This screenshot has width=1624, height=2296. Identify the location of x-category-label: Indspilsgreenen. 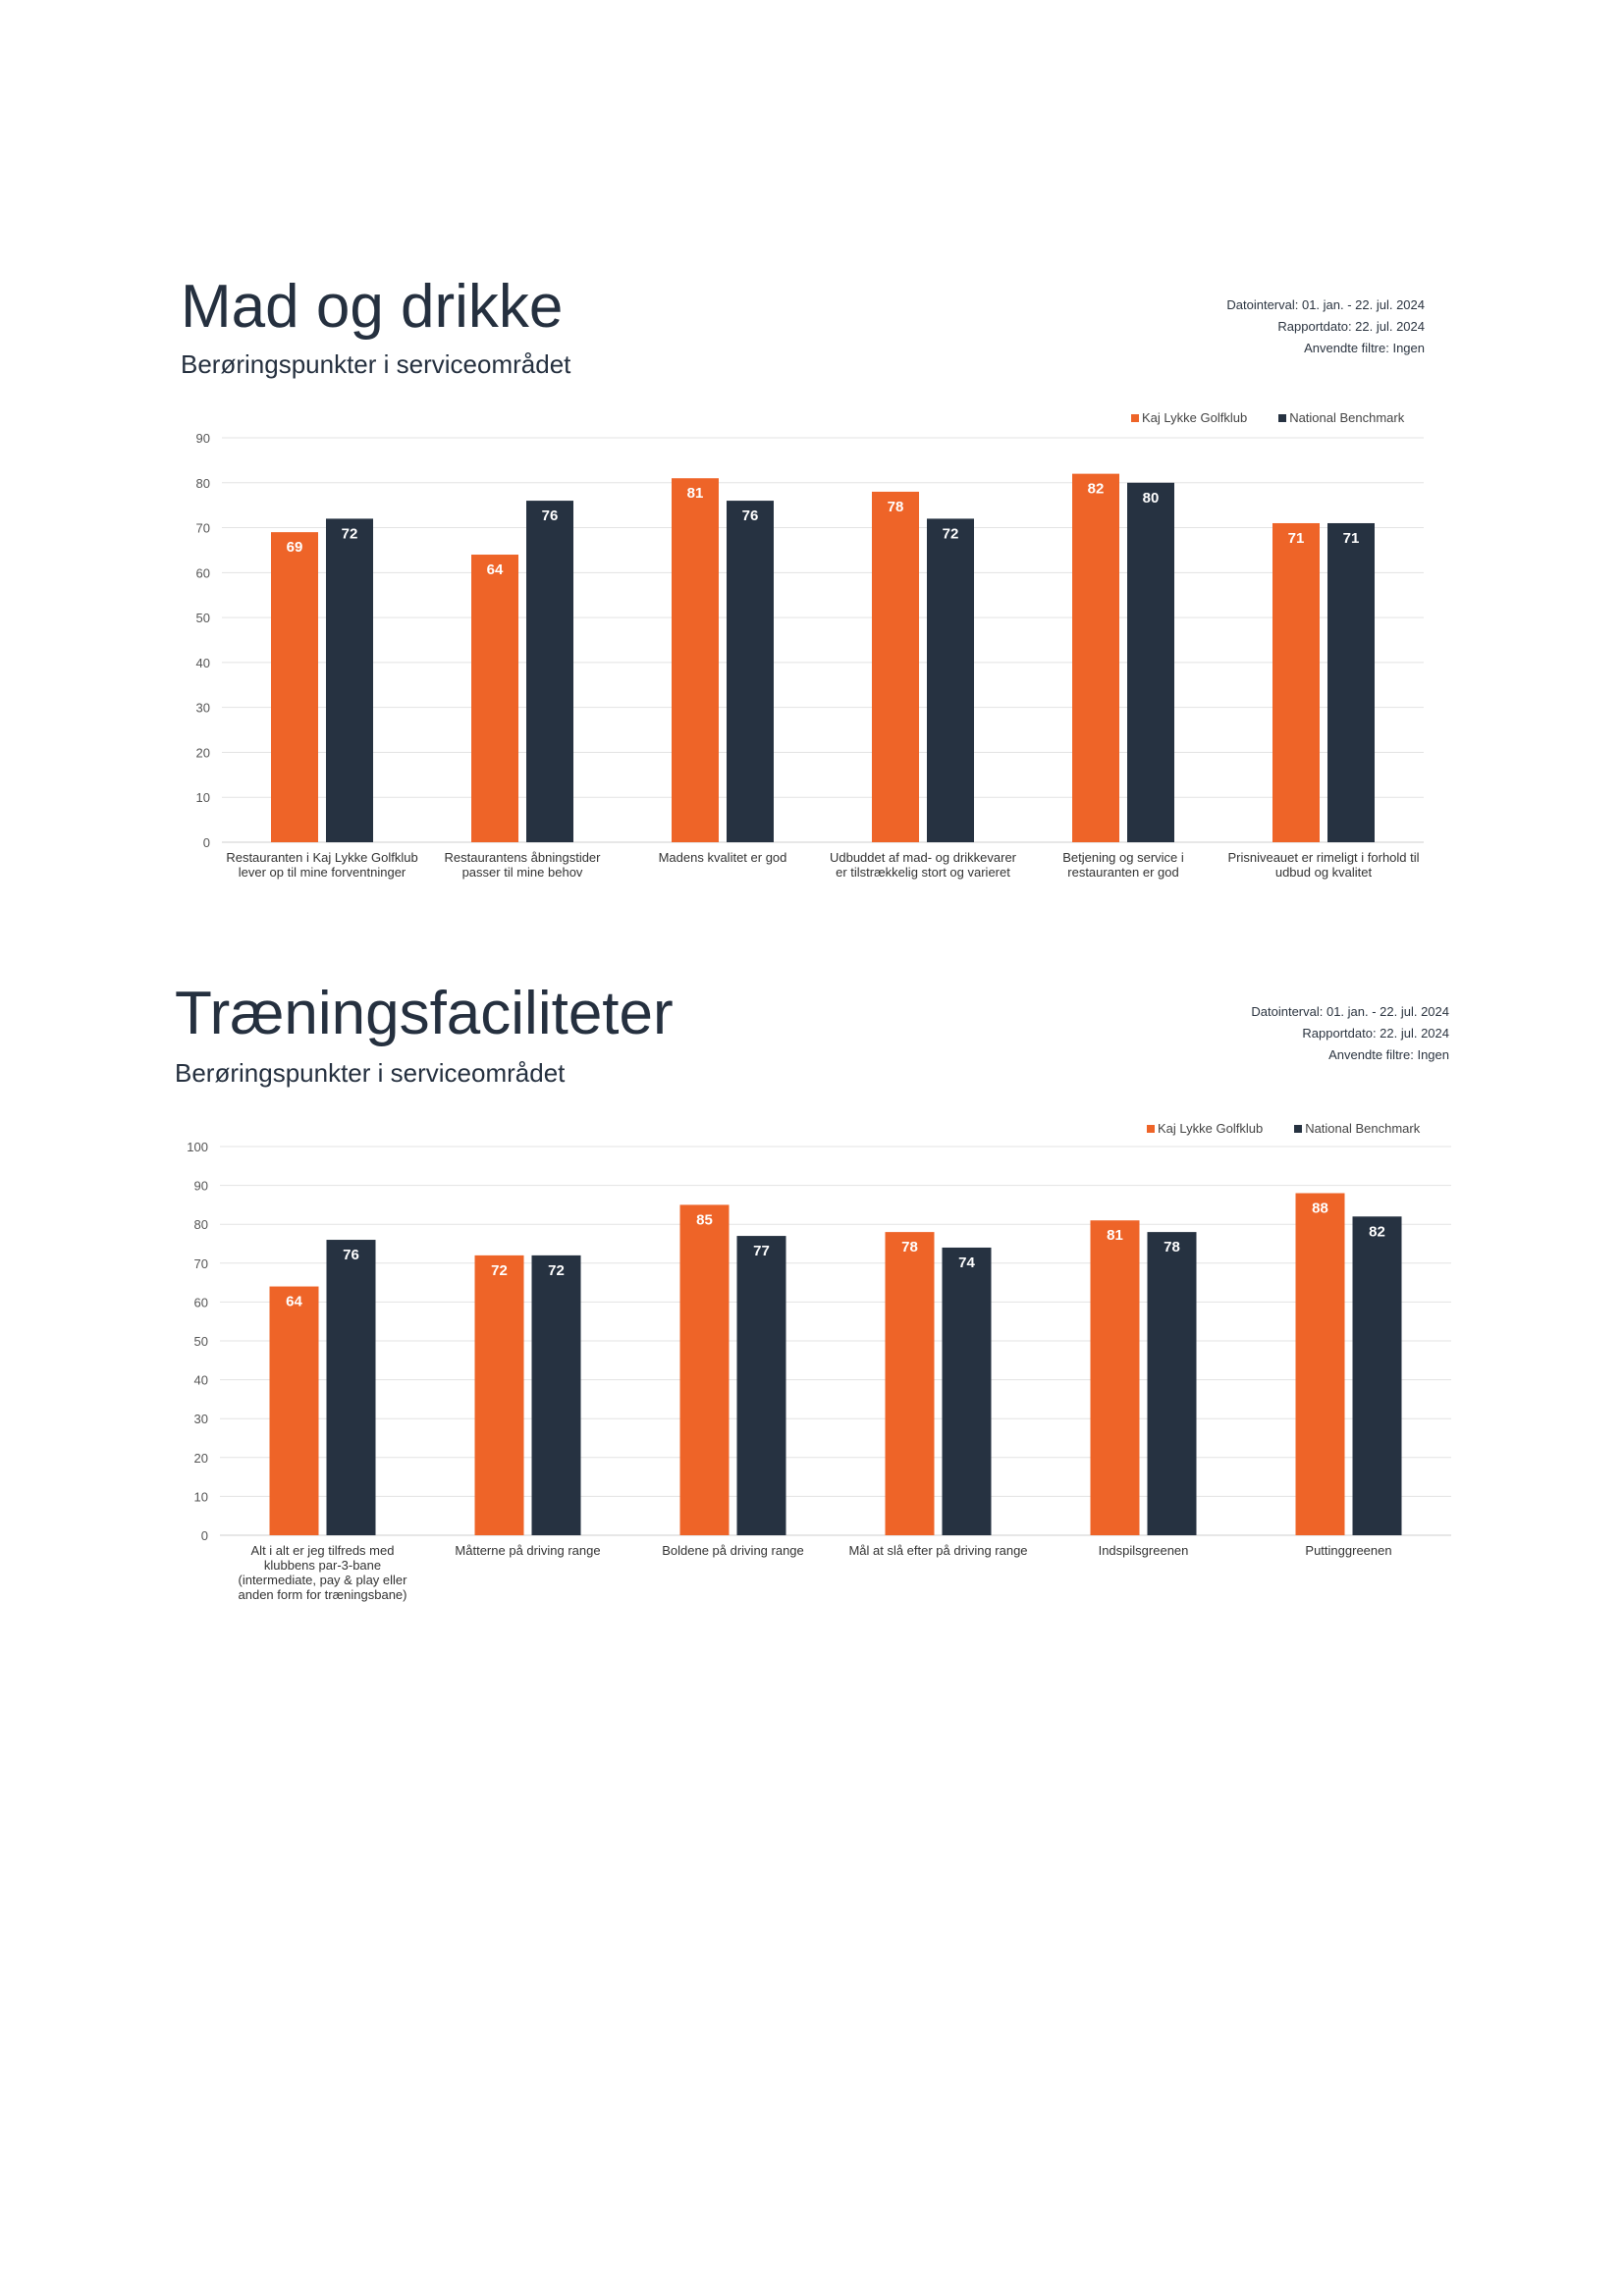
(1144, 1551).